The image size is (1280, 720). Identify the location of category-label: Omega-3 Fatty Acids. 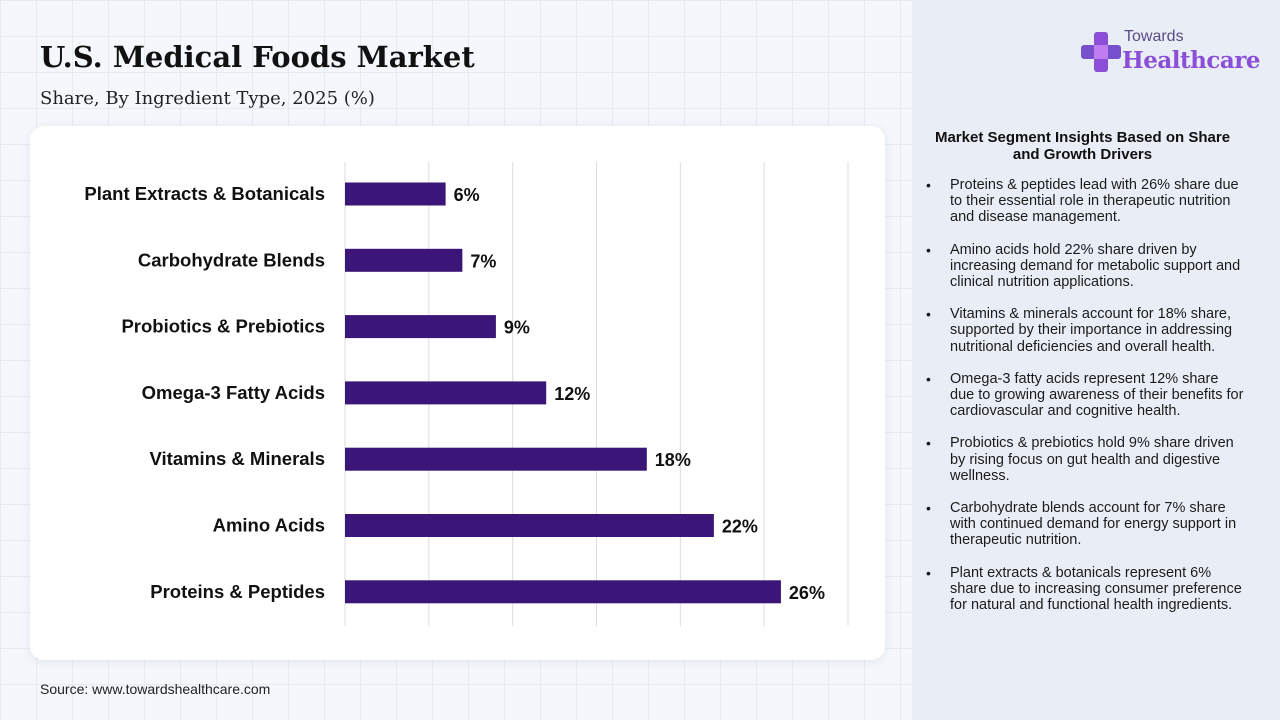
(233, 392).